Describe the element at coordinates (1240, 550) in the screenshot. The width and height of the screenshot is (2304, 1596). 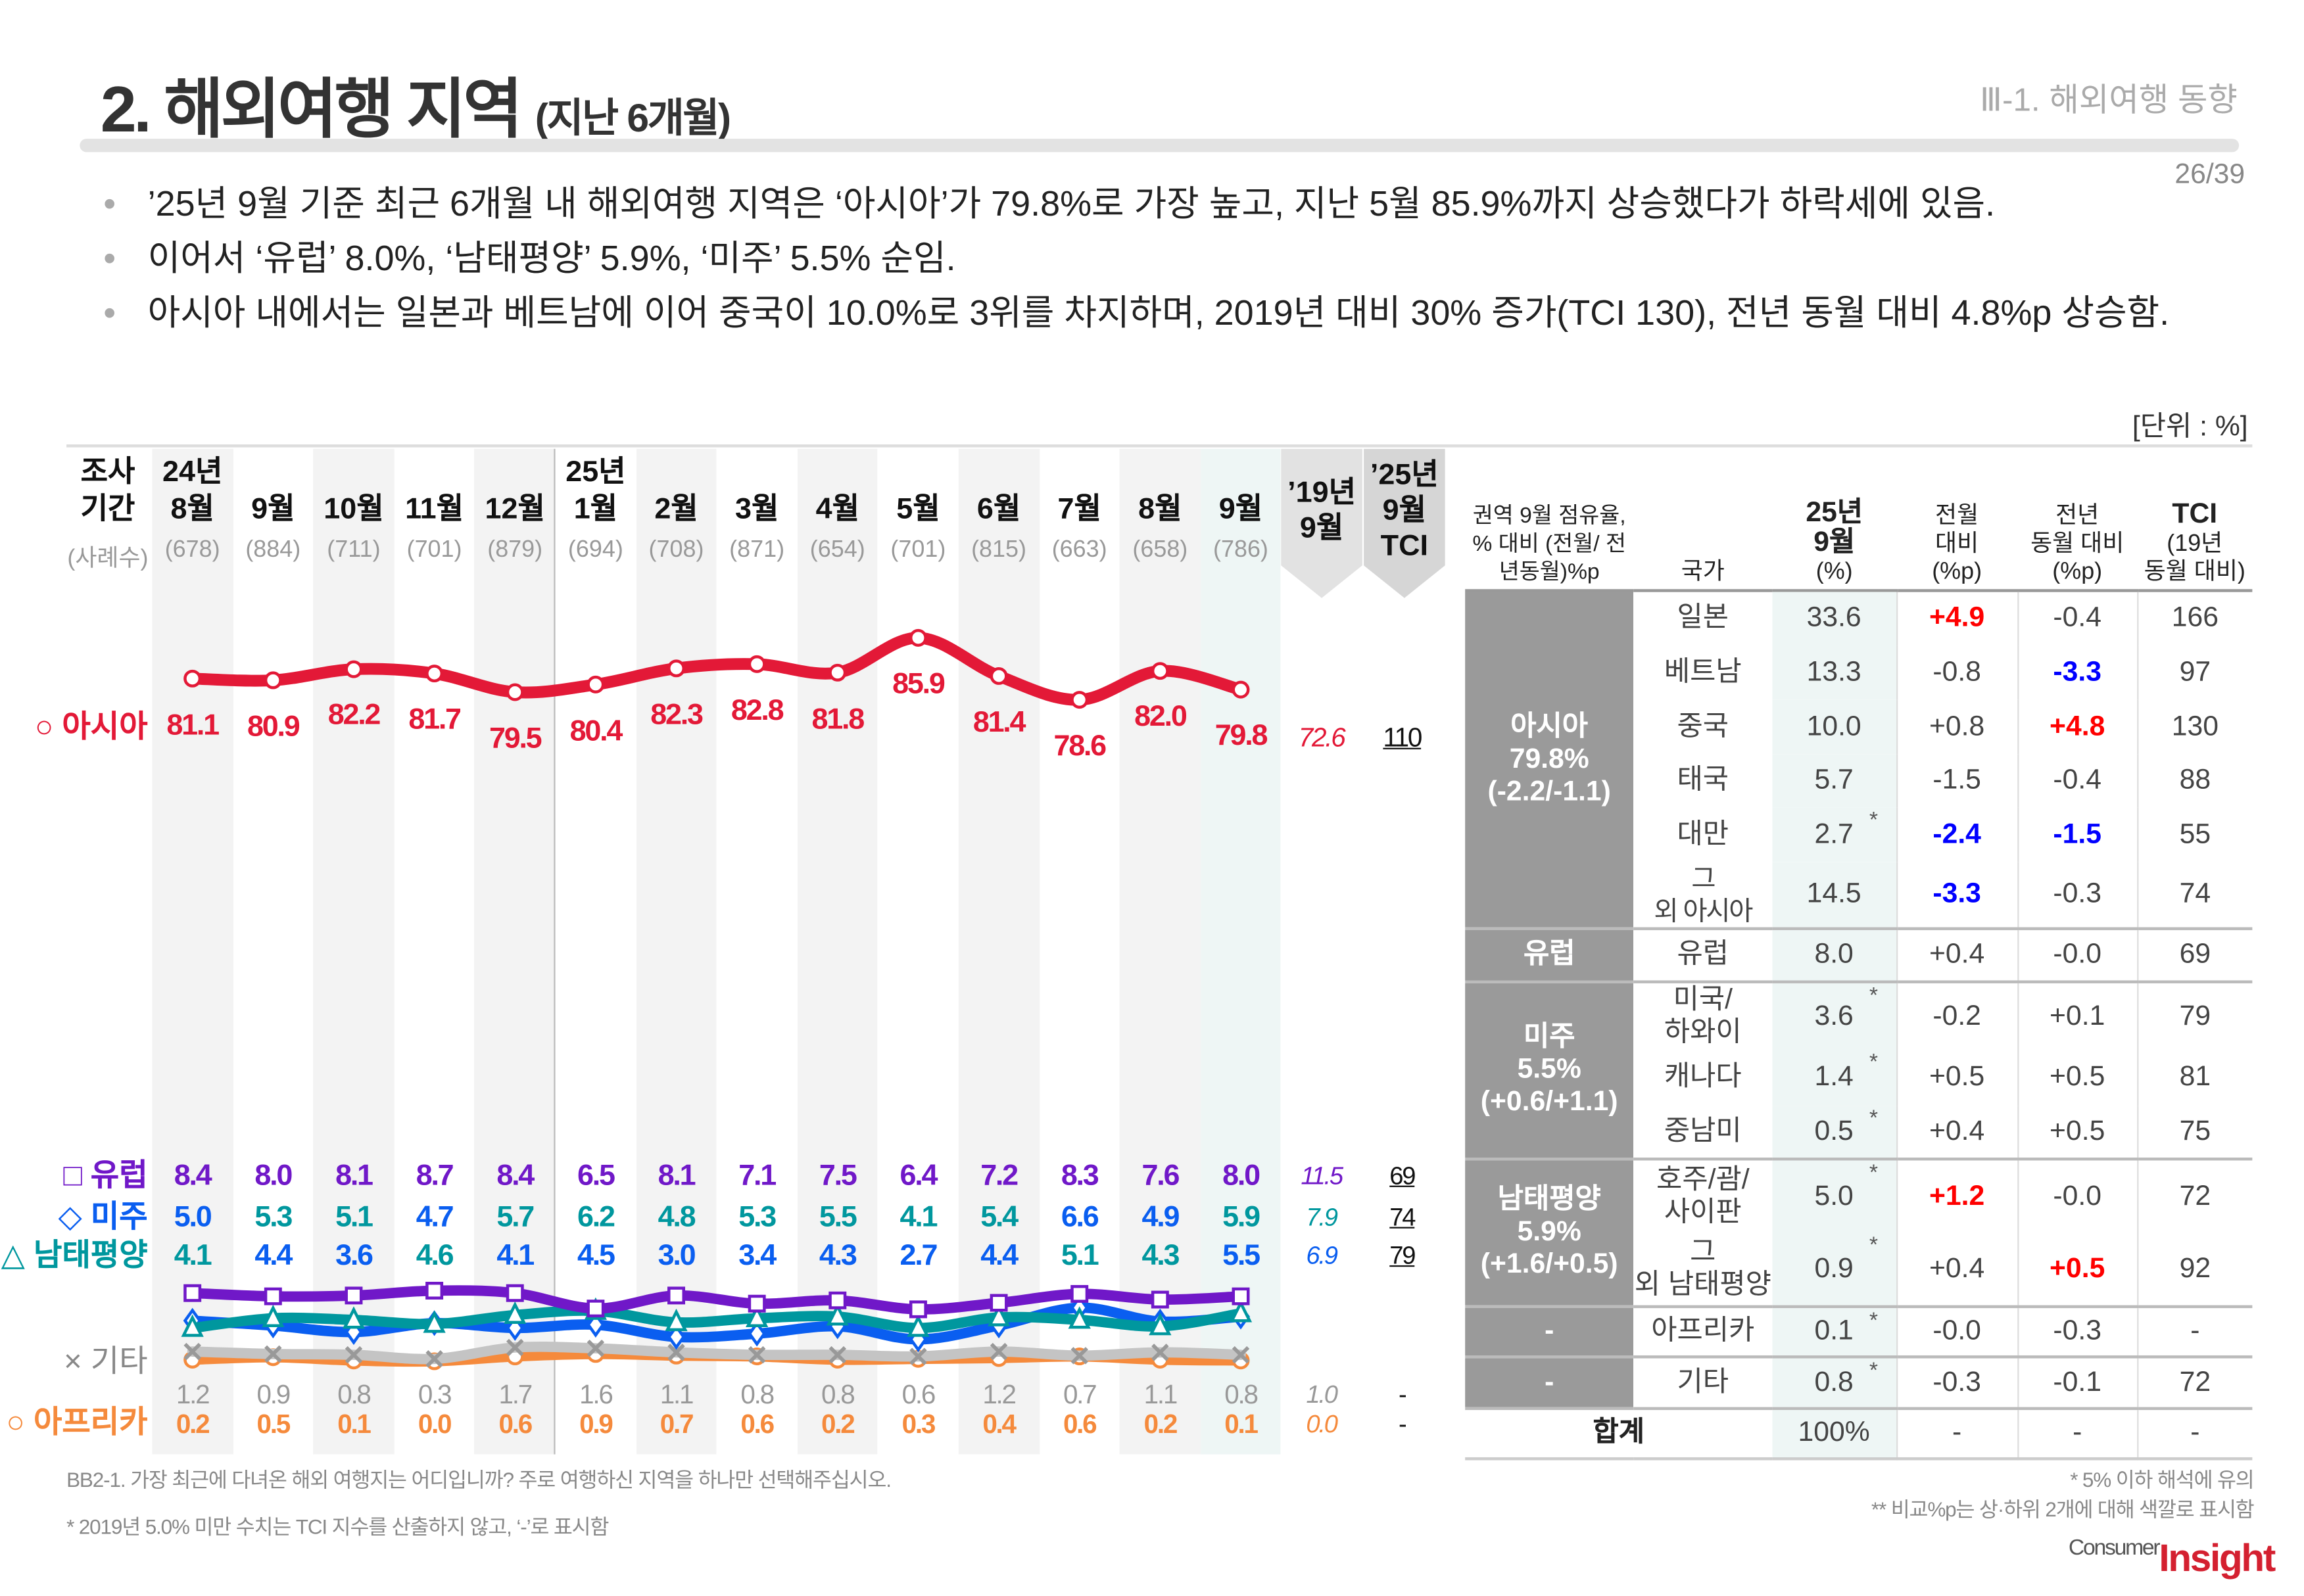
I see `sample-count: (786)` at that location.